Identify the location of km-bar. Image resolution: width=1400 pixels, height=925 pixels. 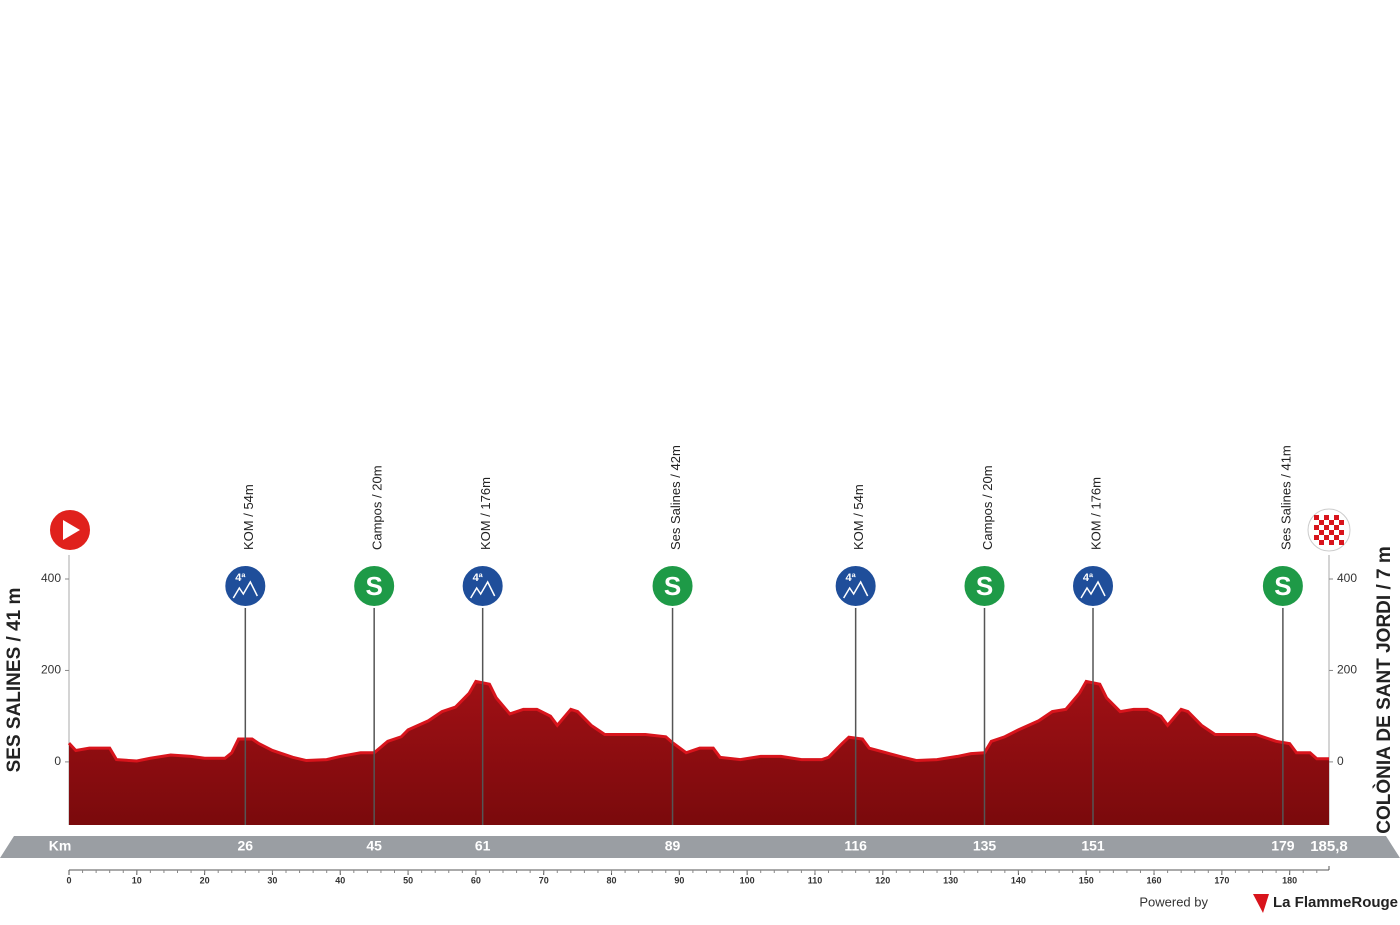
(700, 847).